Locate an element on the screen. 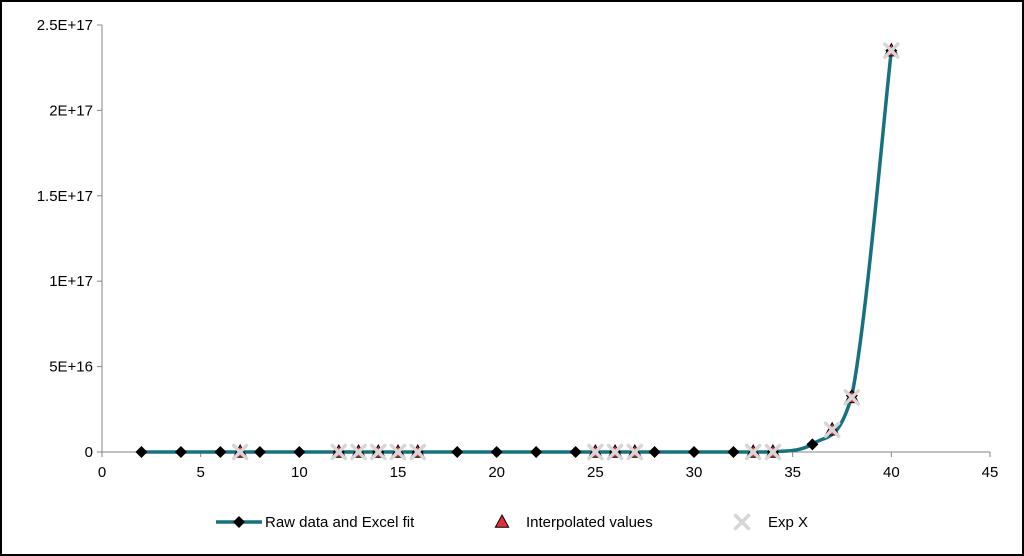 The width and height of the screenshot is (1024, 556). y-tick-label: 5E+16 is located at coordinates (71, 367).